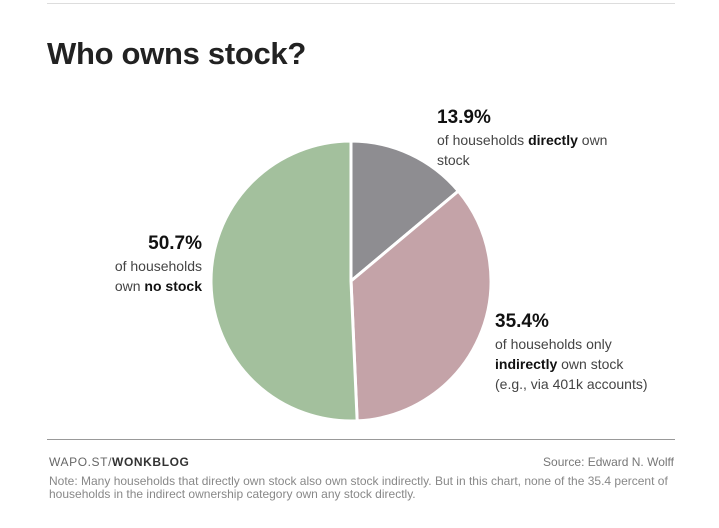 The width and height of the screenshot is (719, 528). I want to click on callout-direct: 13.9% of households directly own stock, so click(537, 138).